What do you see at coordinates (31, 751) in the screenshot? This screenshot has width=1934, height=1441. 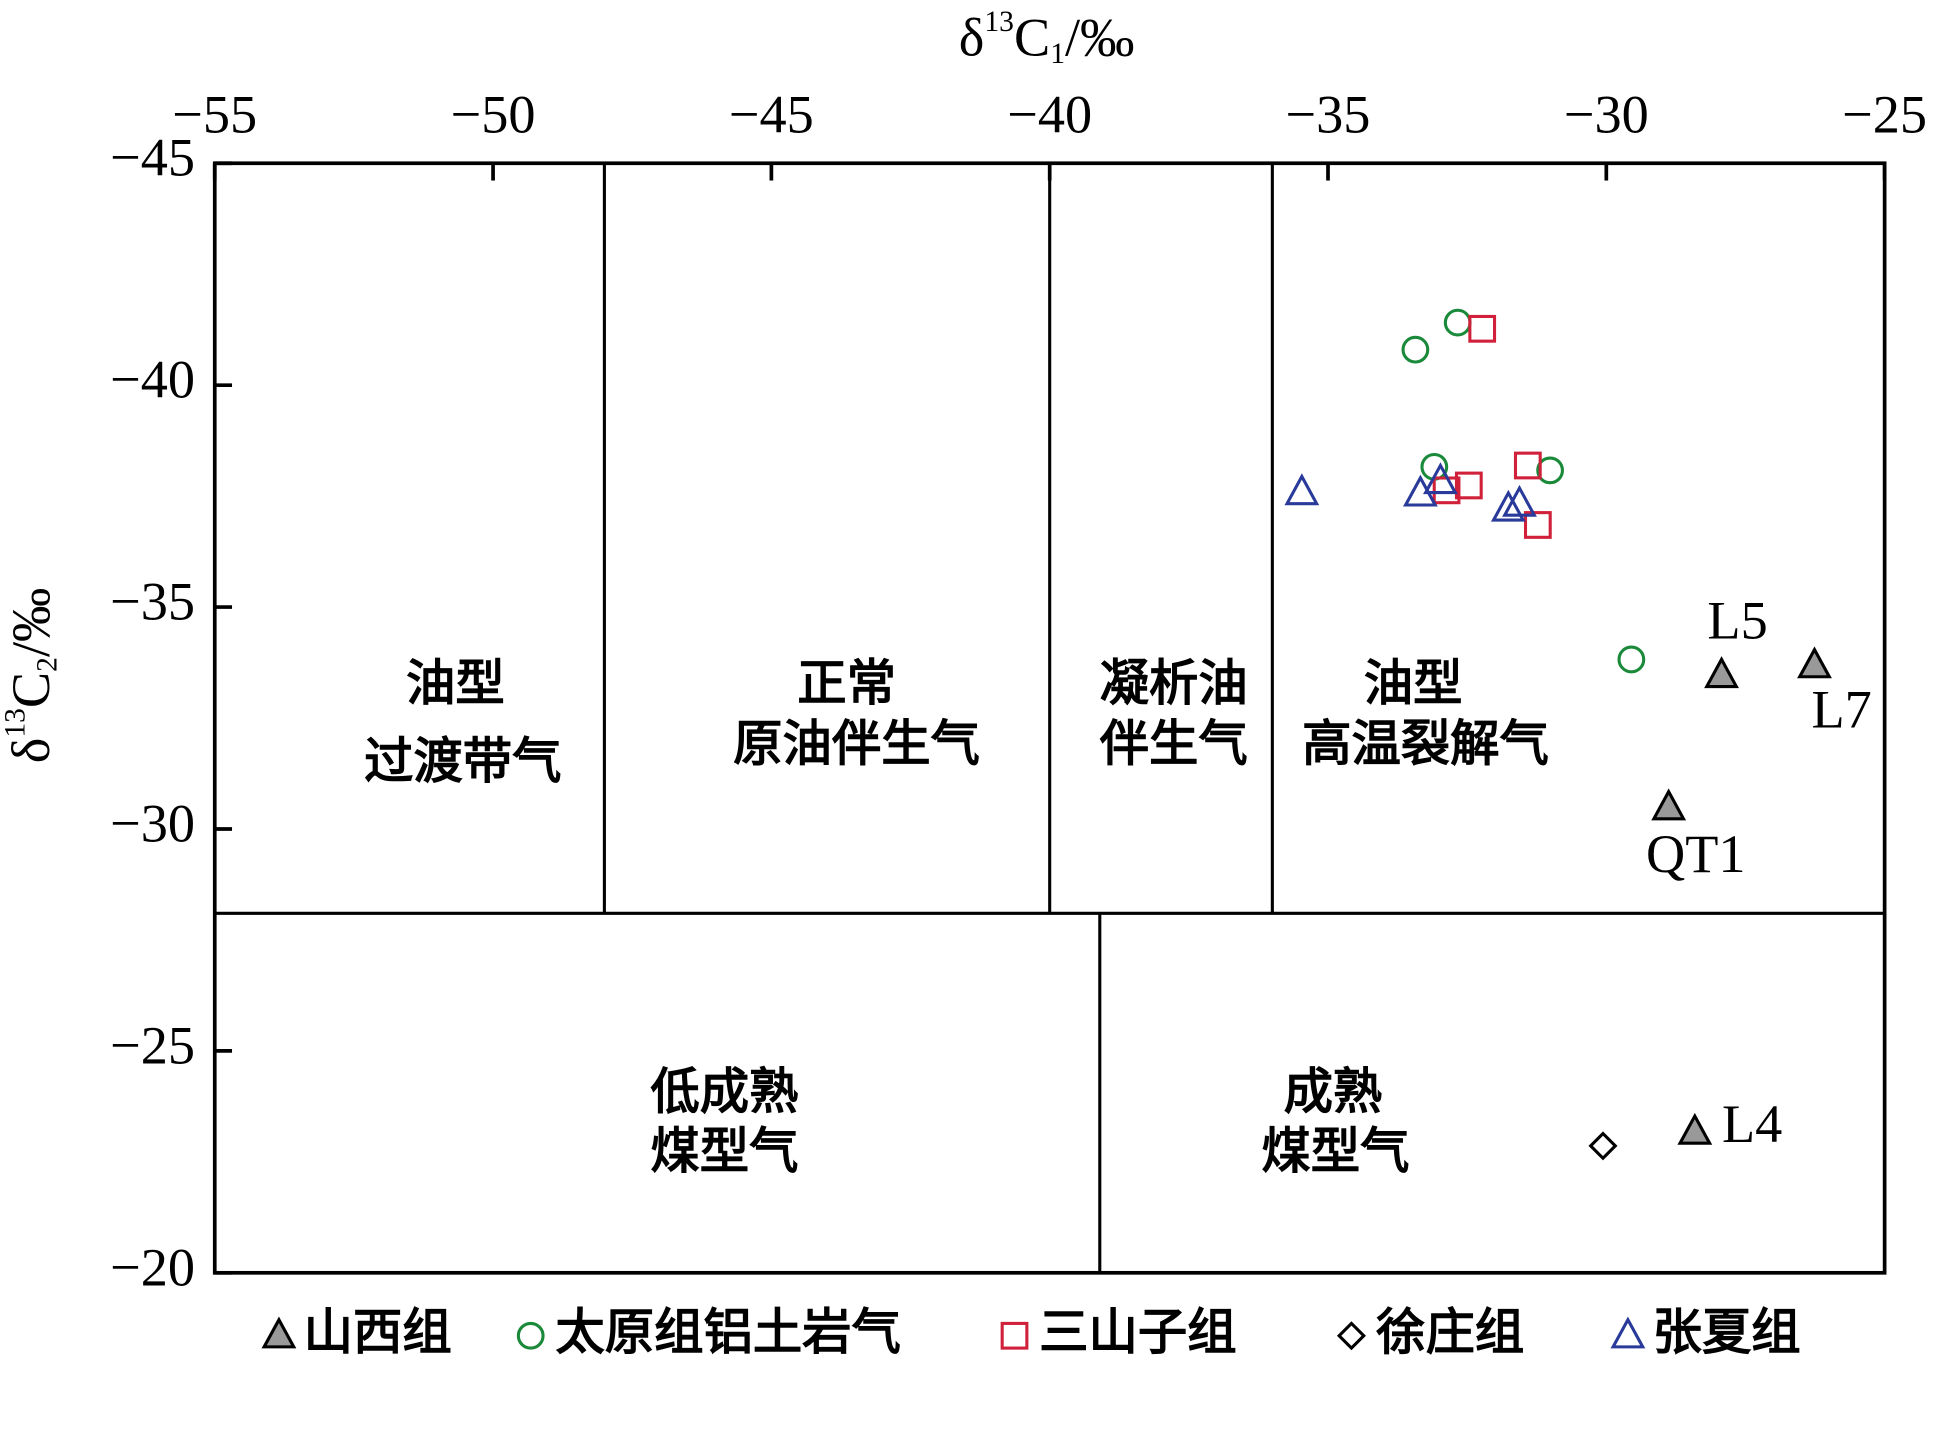 I see `ylabel_parts-part: δ` at bounding box center [31, 751].